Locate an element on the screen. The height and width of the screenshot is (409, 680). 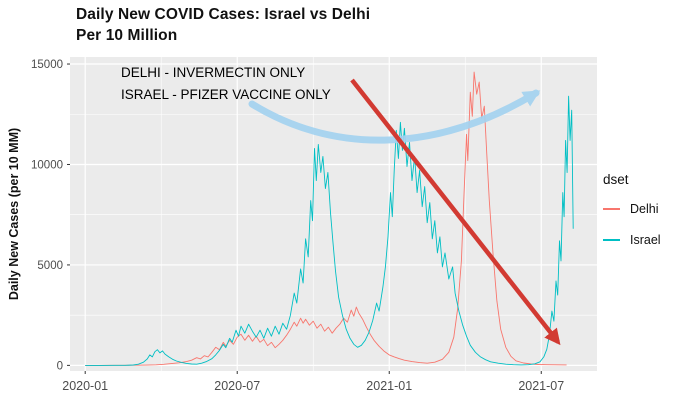
legend-entry-israel: Israel is located at coordinates (632, 240).